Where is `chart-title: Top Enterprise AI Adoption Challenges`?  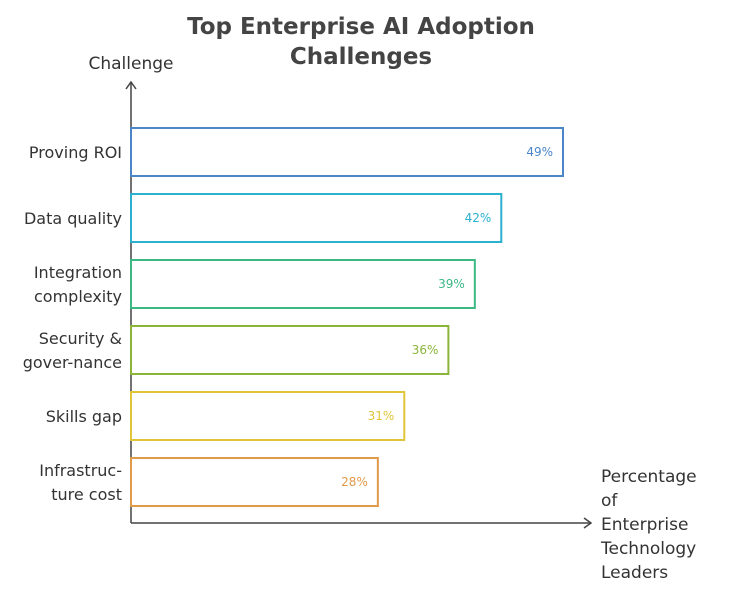
chart-title: Top Enterprise AI Adoption Challenges is located at coordinates (361, 42).